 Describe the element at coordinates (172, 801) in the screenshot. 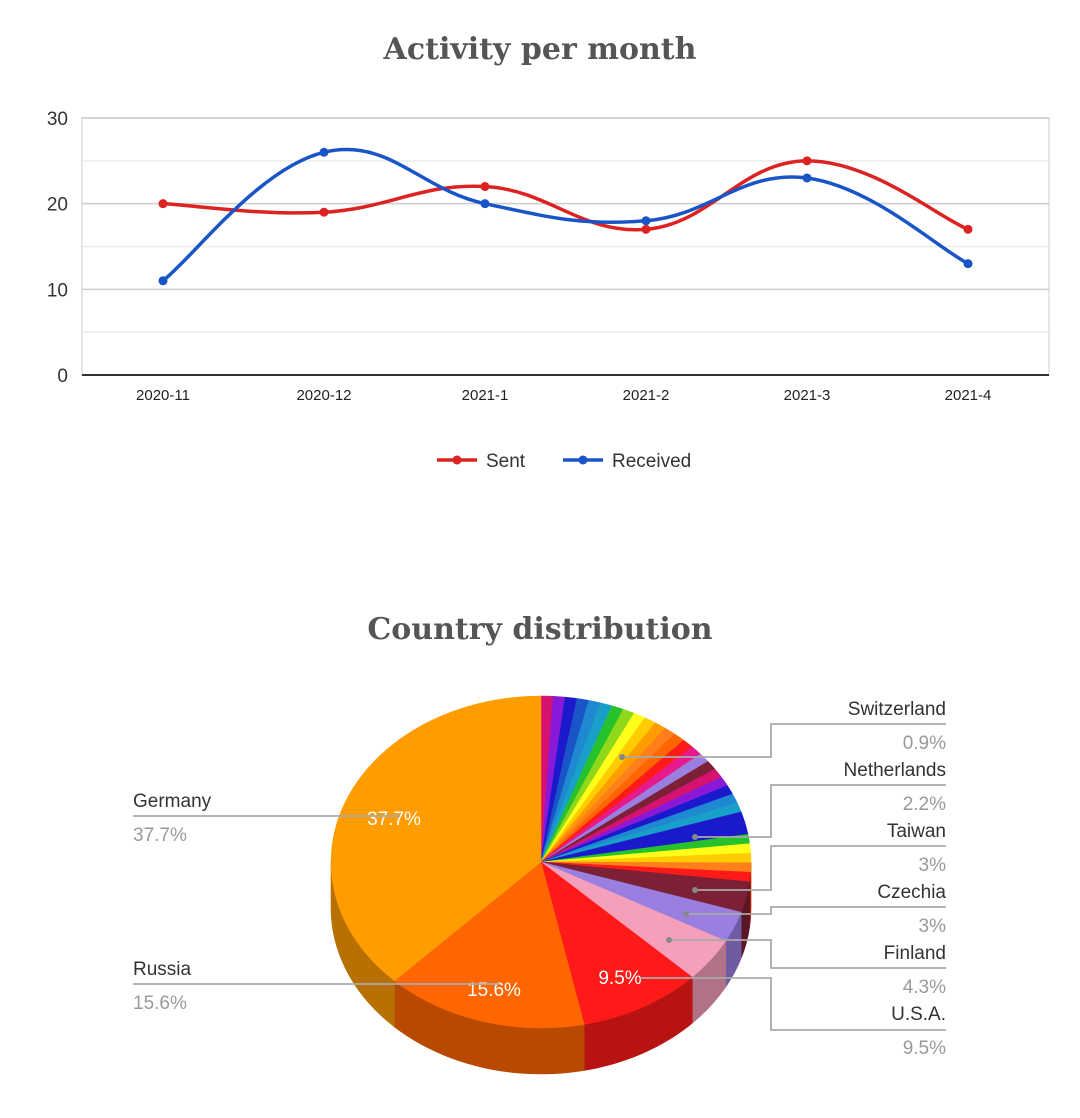

I see `slice-name-label: Germany` at that location.